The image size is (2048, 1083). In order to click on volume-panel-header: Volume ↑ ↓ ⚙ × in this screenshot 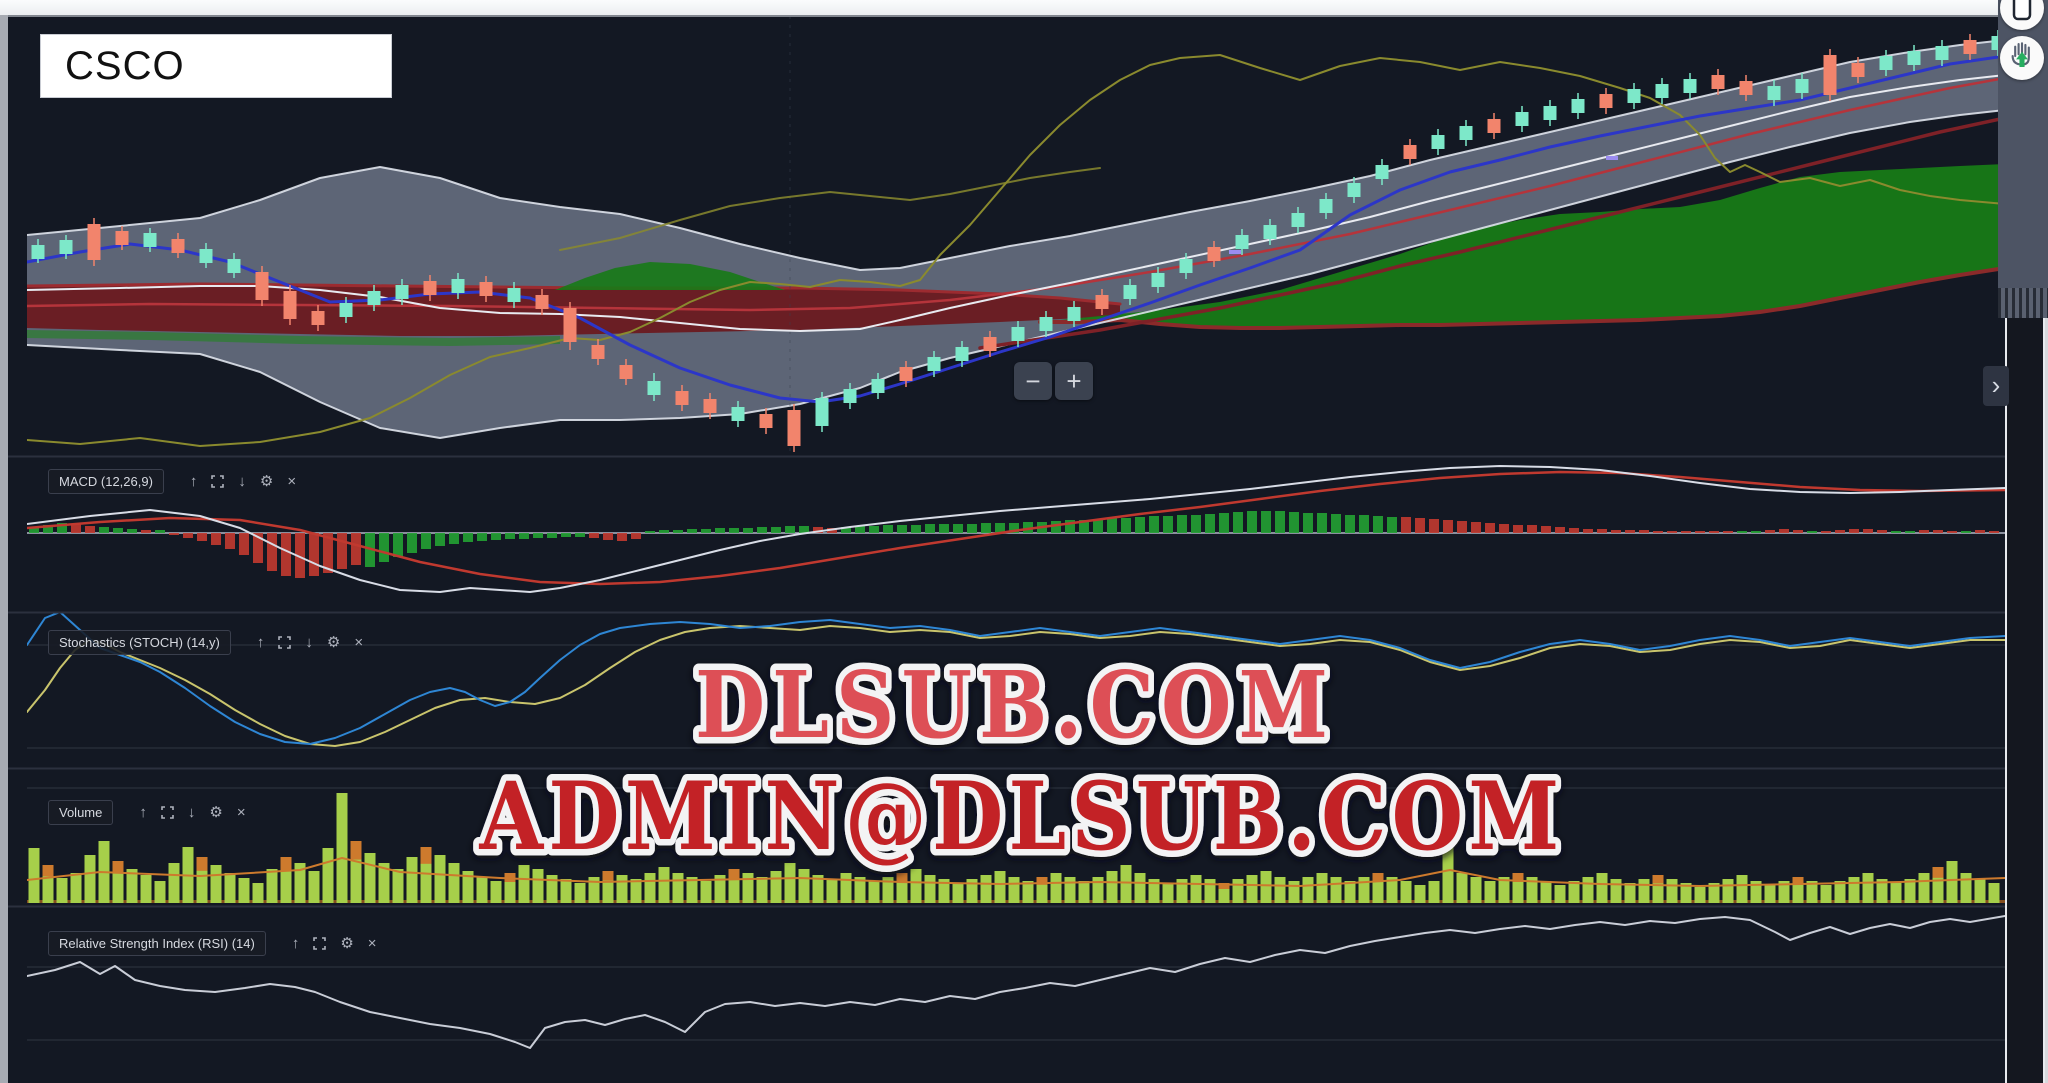, I will do `click(147, 812)`.